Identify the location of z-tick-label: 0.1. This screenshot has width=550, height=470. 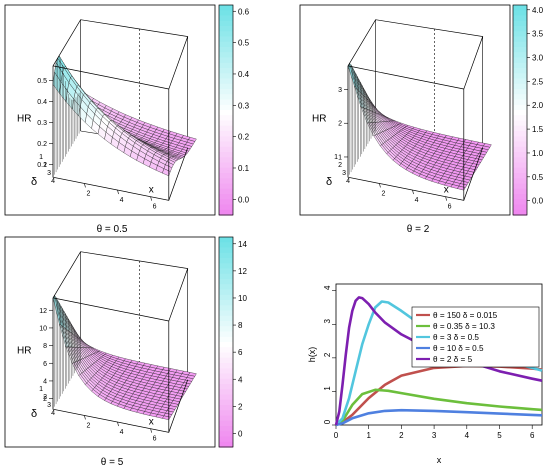
(42, 165).